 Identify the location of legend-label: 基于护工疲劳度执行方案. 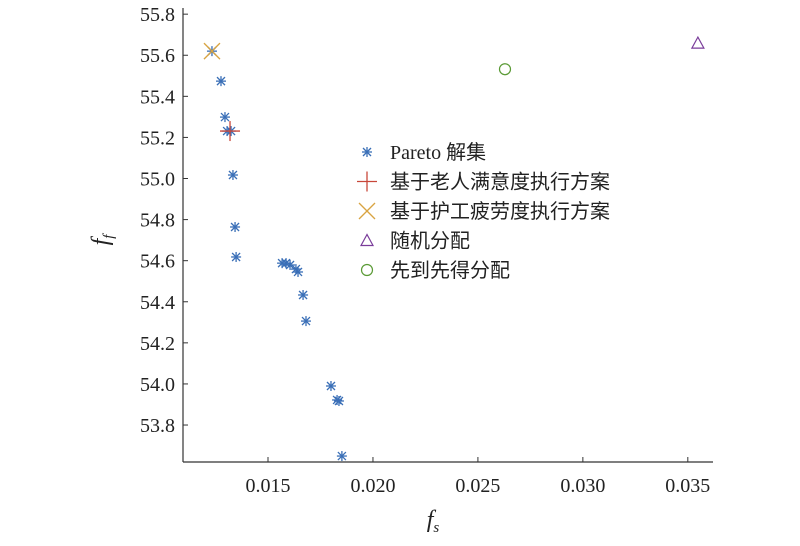
(500, 211).